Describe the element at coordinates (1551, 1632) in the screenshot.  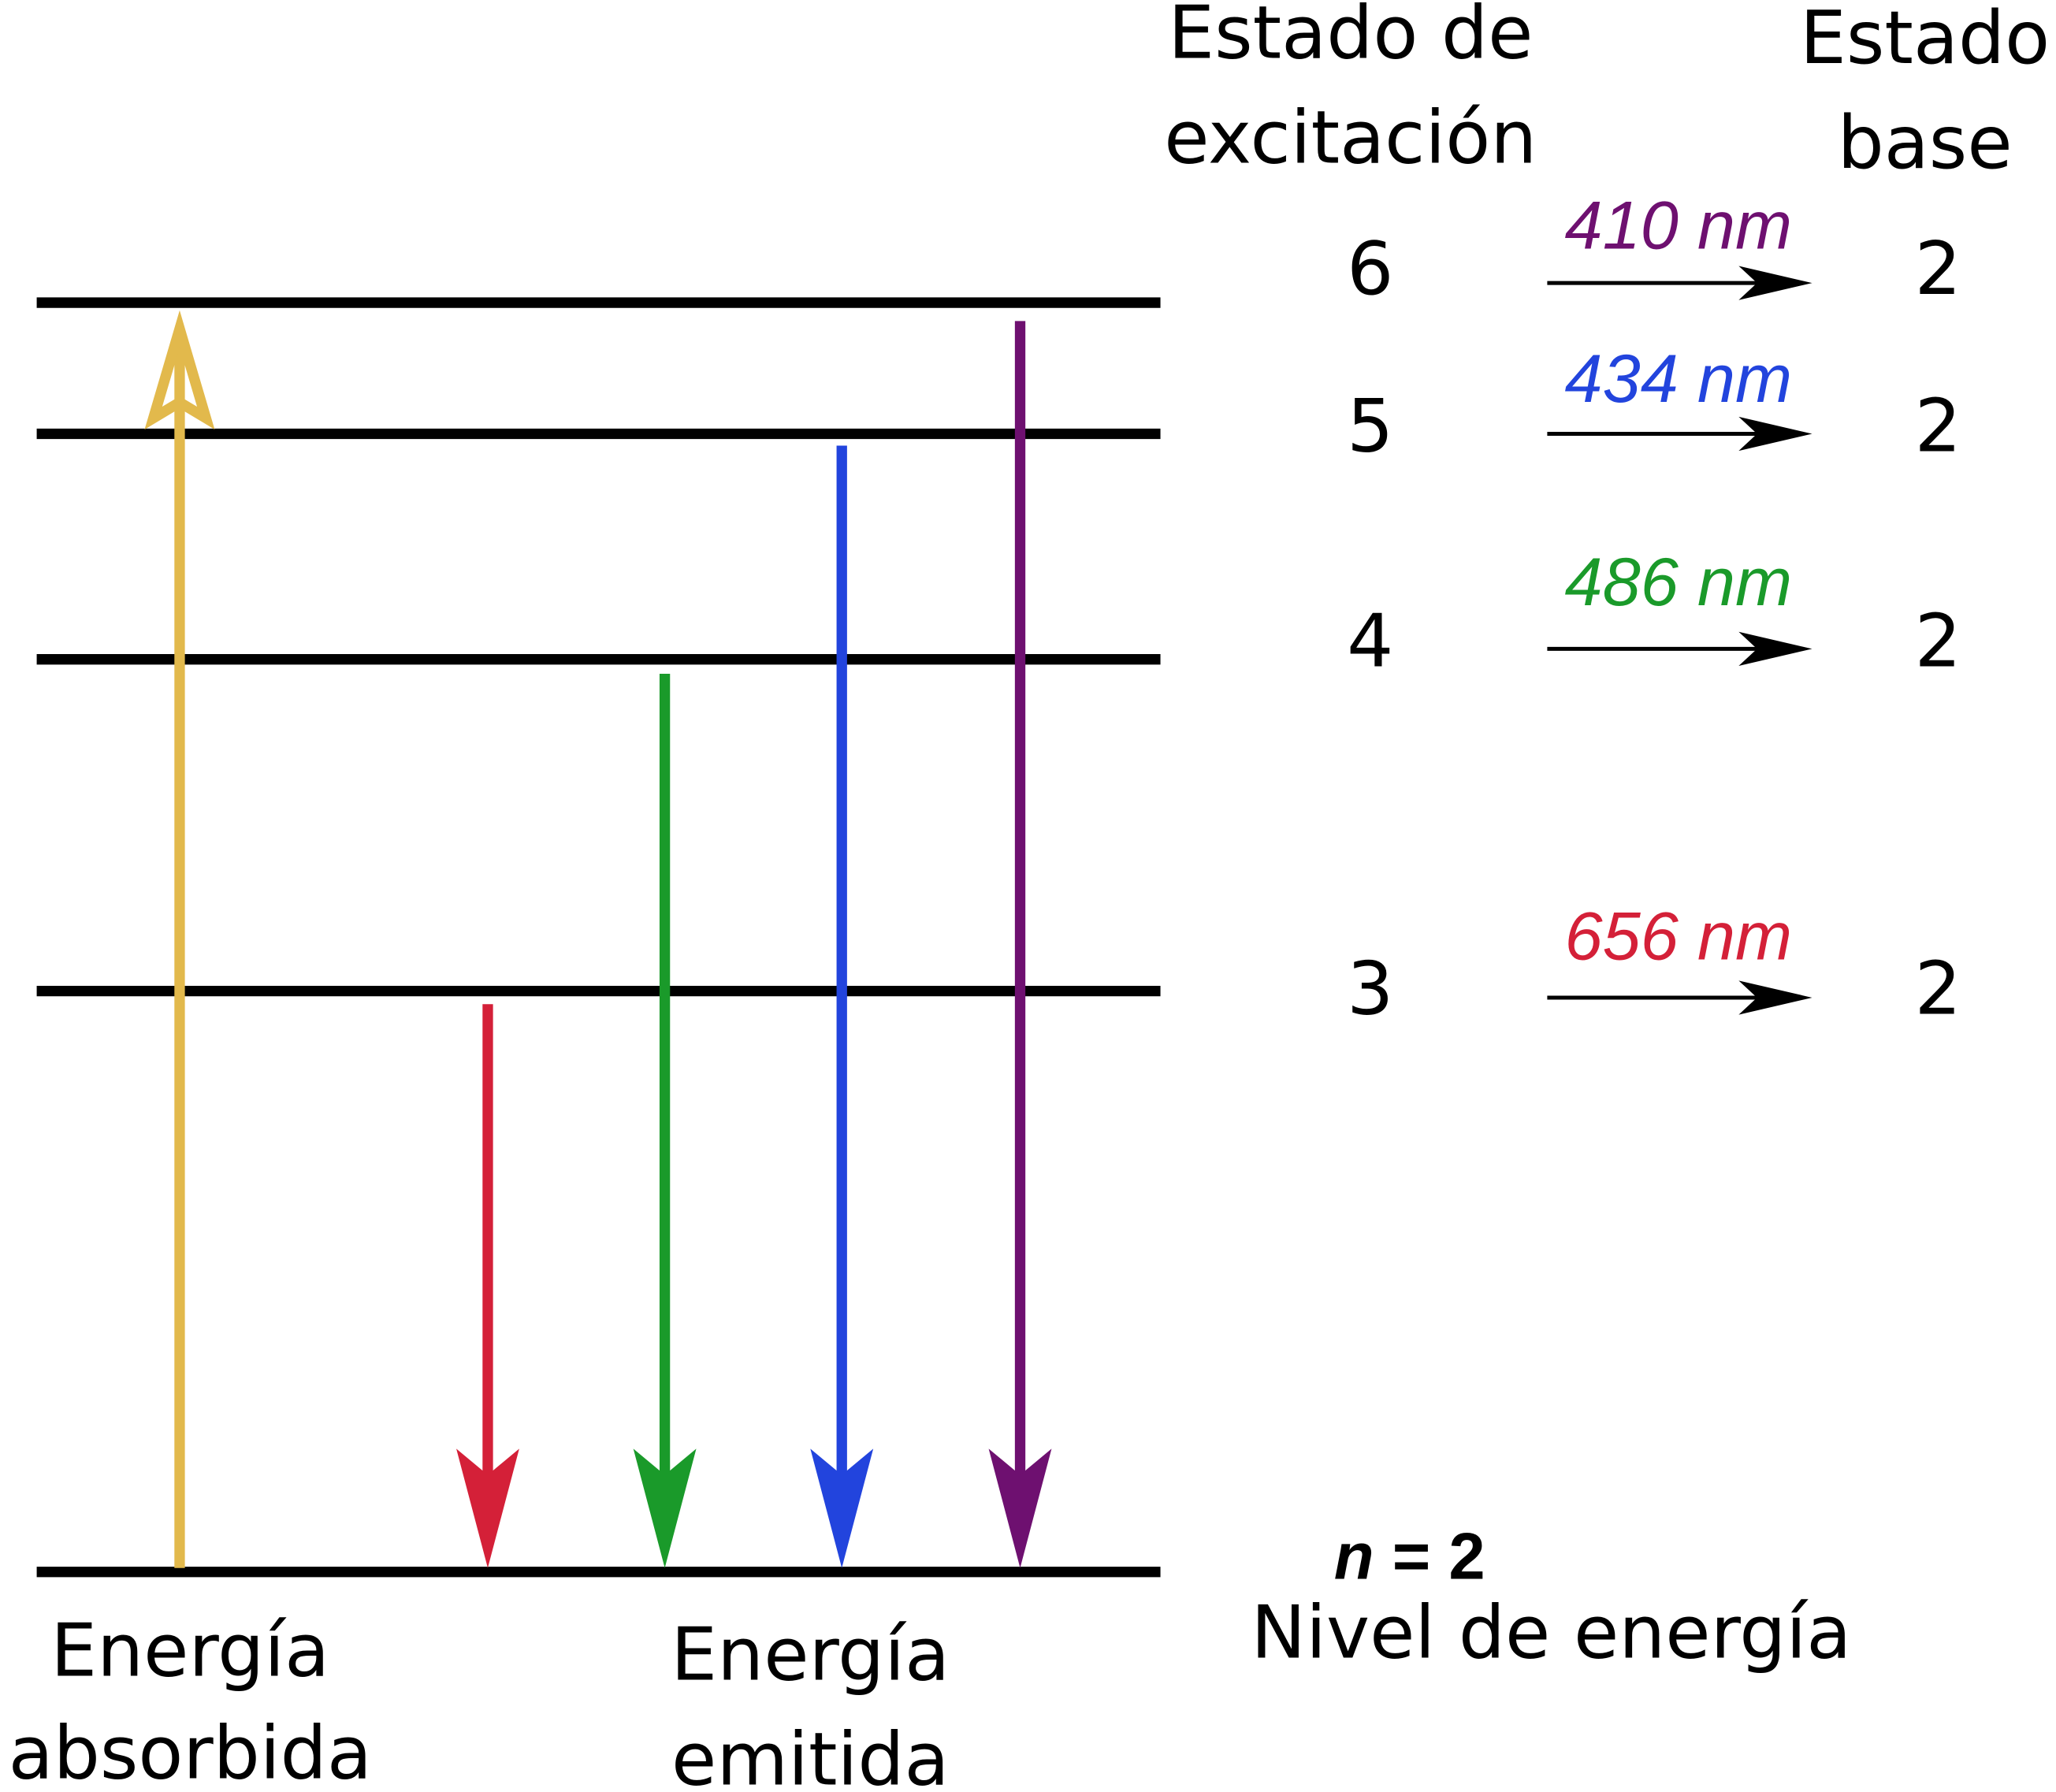
I see `ground-level-caption: Nivel de energía` at that location.